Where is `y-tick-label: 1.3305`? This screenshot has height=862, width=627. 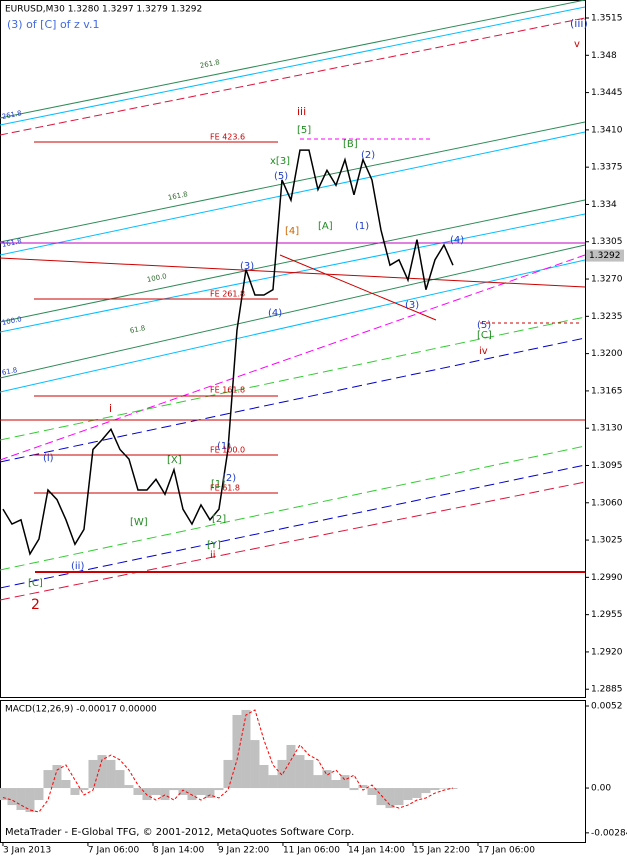 y-tick-label: 1.3305 is located at coordinates (607, 242).